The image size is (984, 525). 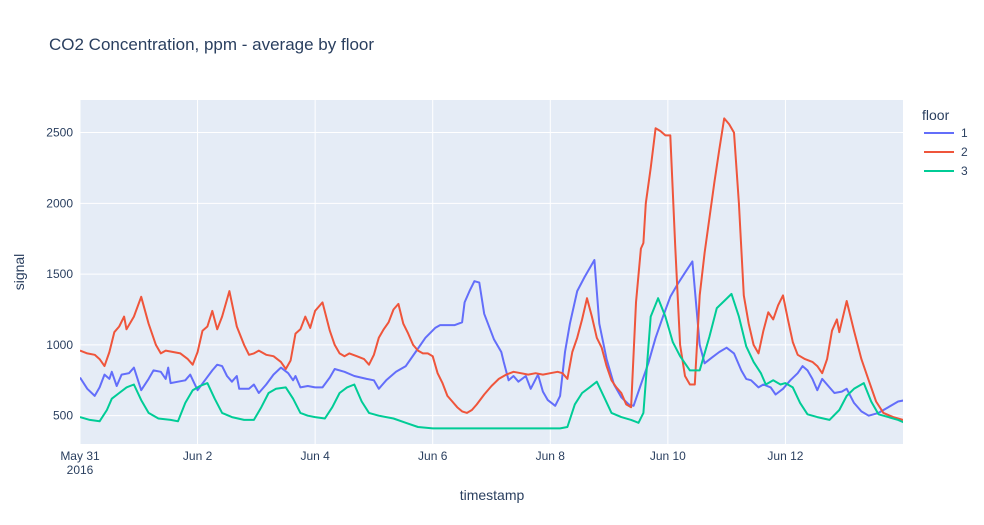 I want to click on x-tick-label: Jun 8, so click(x=551, y=456).